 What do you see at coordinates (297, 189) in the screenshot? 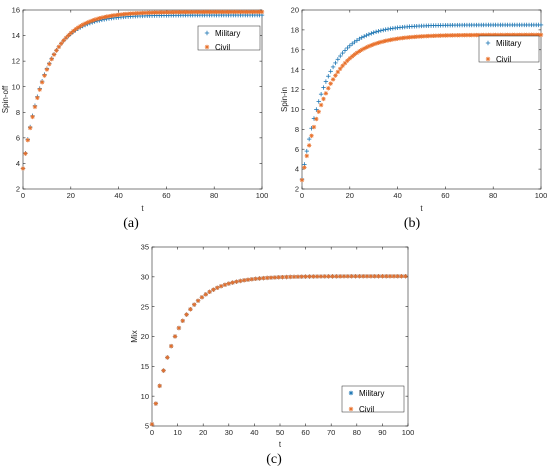
I see `y-tick-label: 2` at bounding box center [297, 189].